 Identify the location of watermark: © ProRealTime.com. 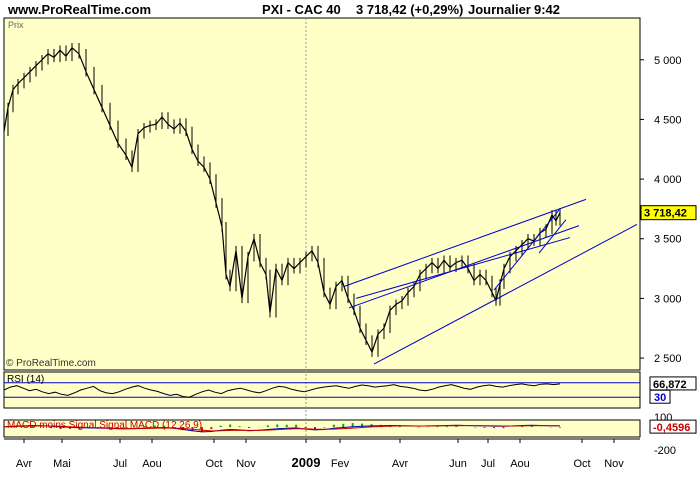
(51, 363).